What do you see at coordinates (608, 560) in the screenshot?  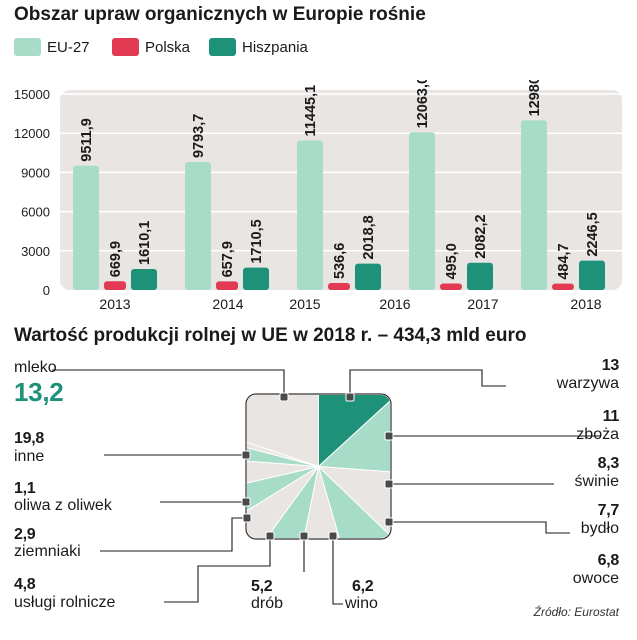 I see `pie-value-owoce: 6,8` at bounding box center [608, 560].